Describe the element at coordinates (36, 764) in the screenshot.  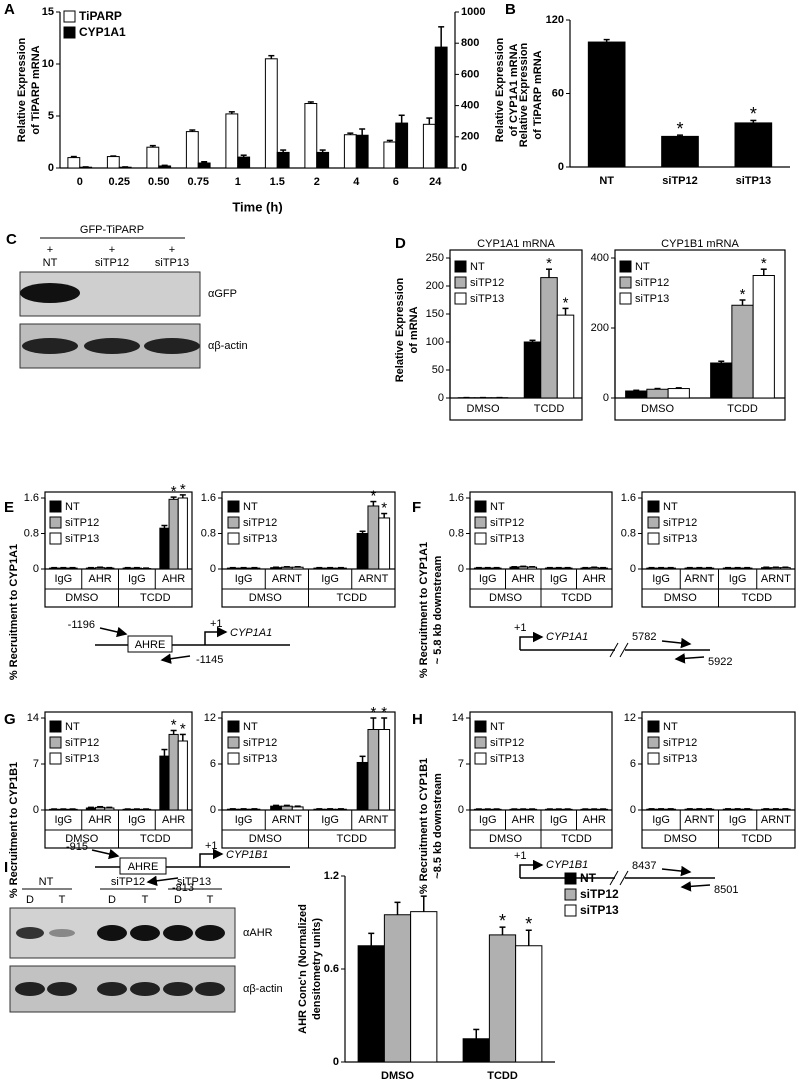
I see `y-tick-label: 7` at that location.